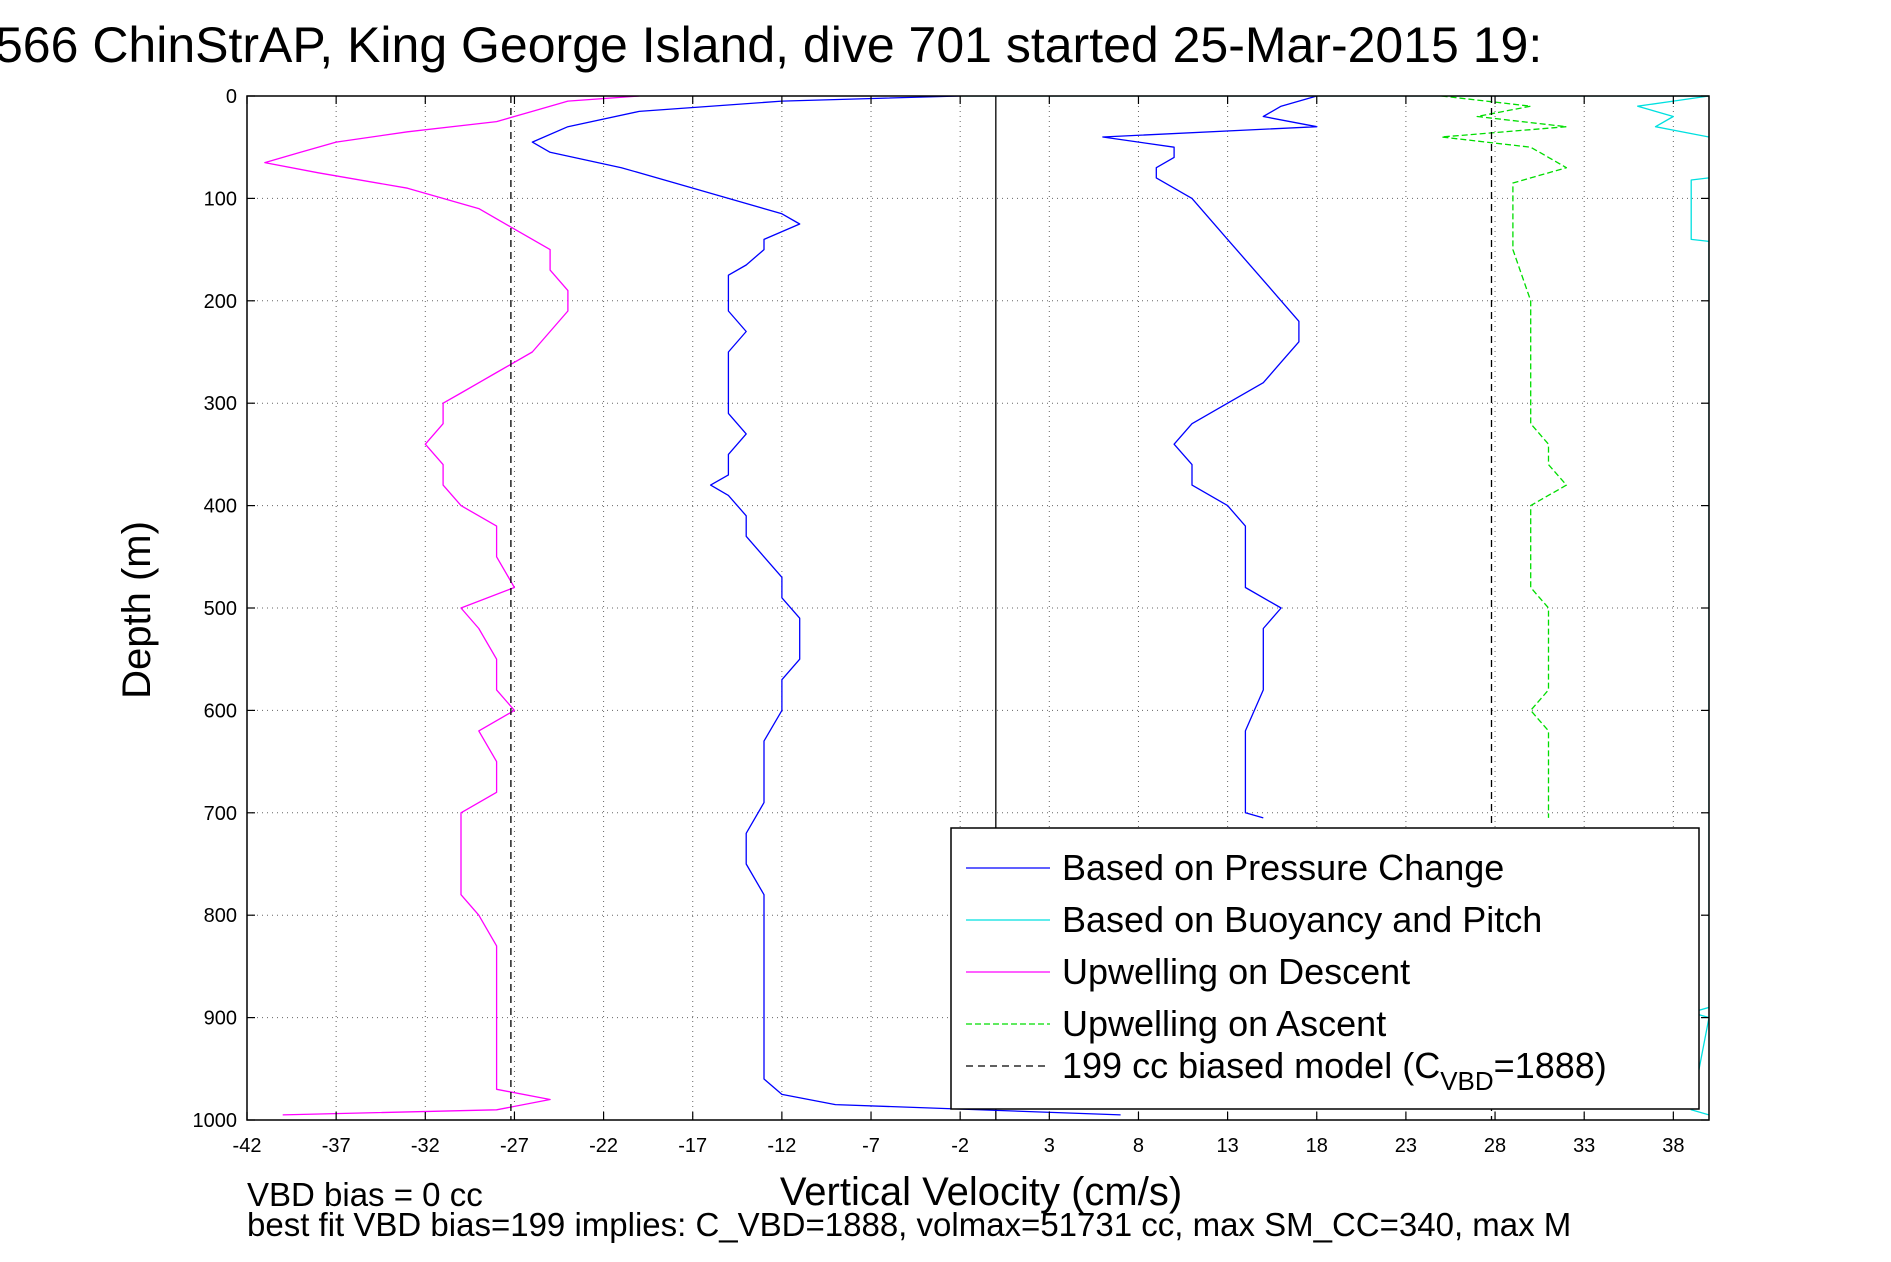 The image size is (1891, 1262). I want to click on x-tick-label: -42, so click(247, 1146).